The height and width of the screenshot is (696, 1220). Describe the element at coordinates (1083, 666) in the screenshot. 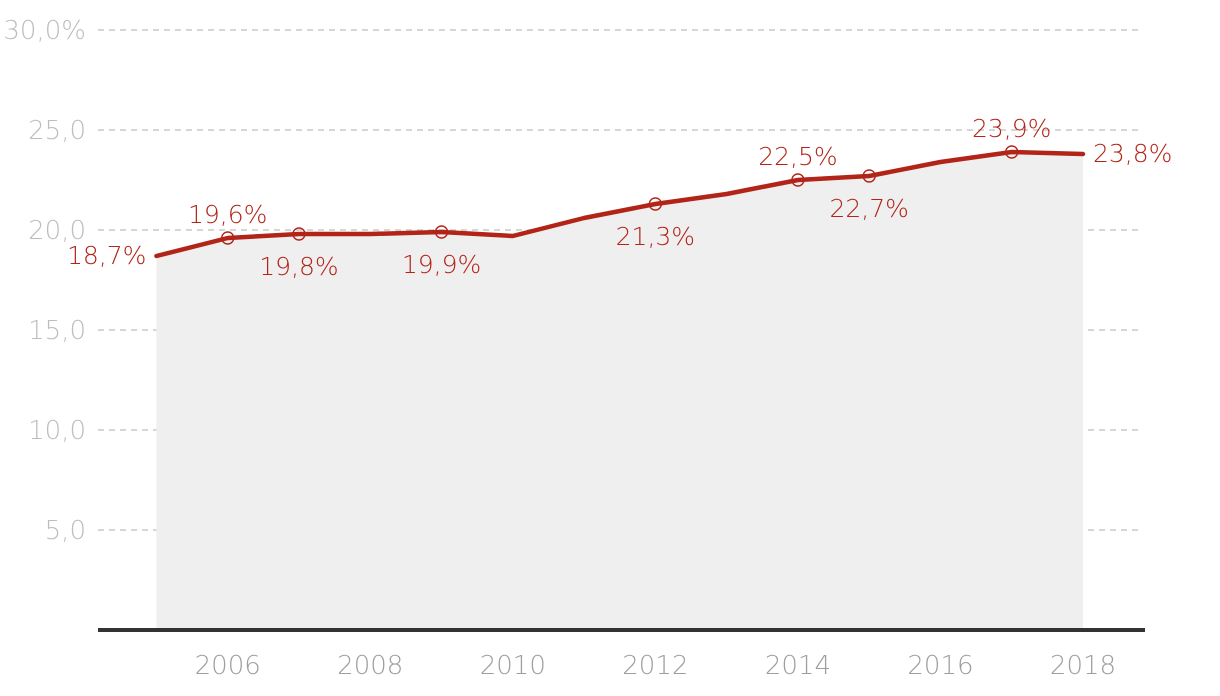

I see `x-tick-label: 2018` at that location.